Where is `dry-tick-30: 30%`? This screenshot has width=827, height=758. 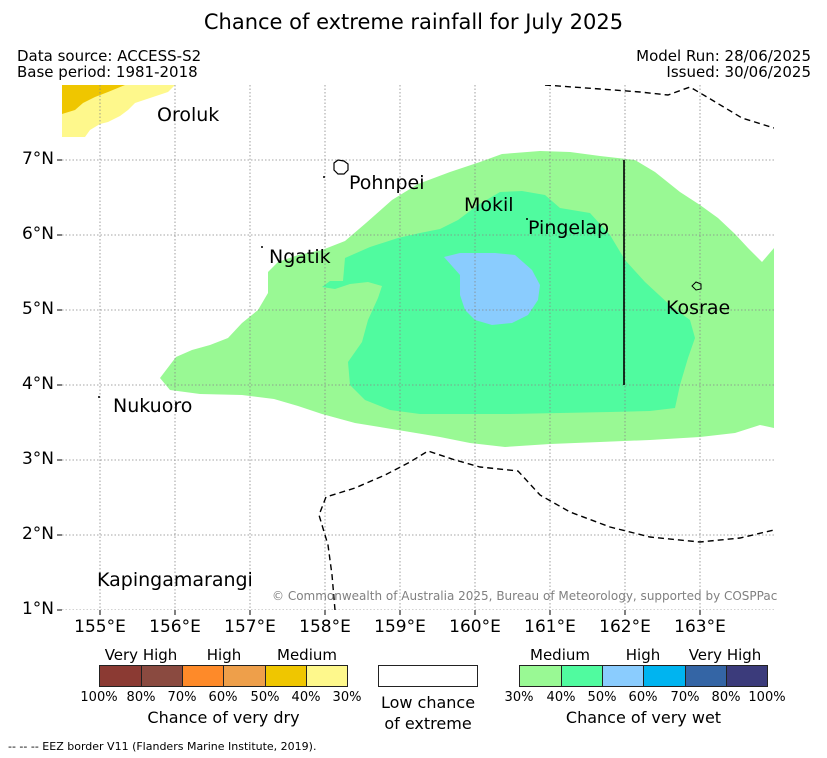
dry-tick-30: 30% is located at coordinates (347, 697).